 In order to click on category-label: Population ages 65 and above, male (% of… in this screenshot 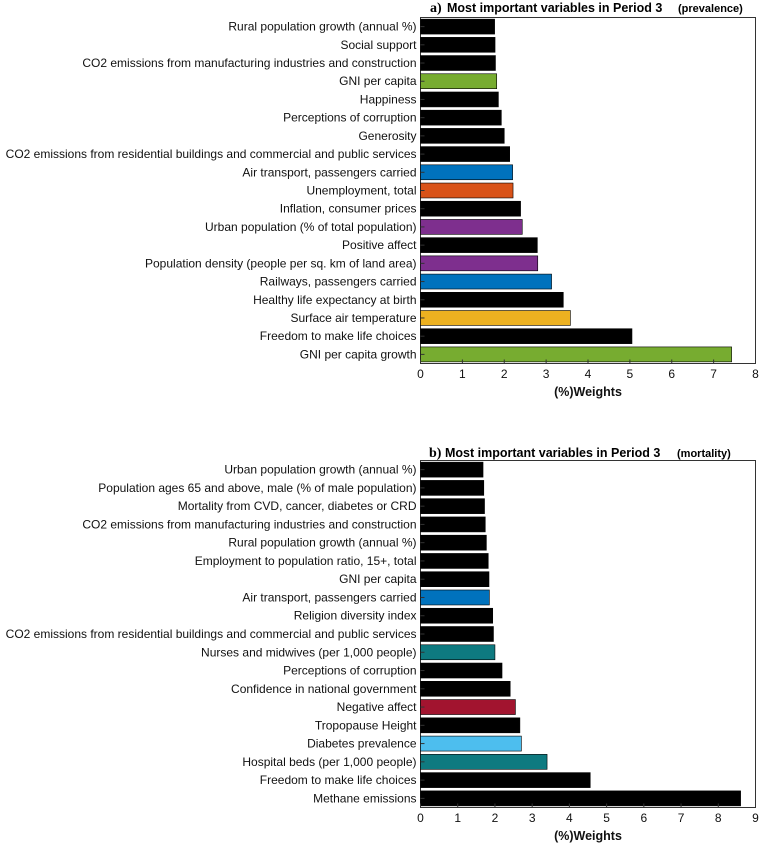, I will do `click(257, 488)`.